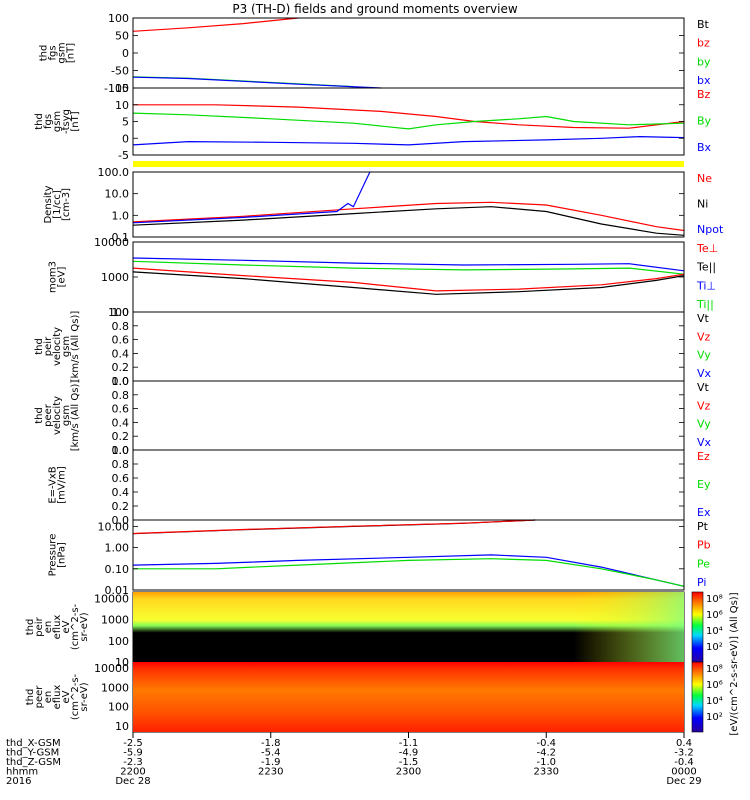  What do you see at coordinates (57, 204) in the screenshot?
I see `y-axis-title: [1/cc]` at bounding box center [57, 204].